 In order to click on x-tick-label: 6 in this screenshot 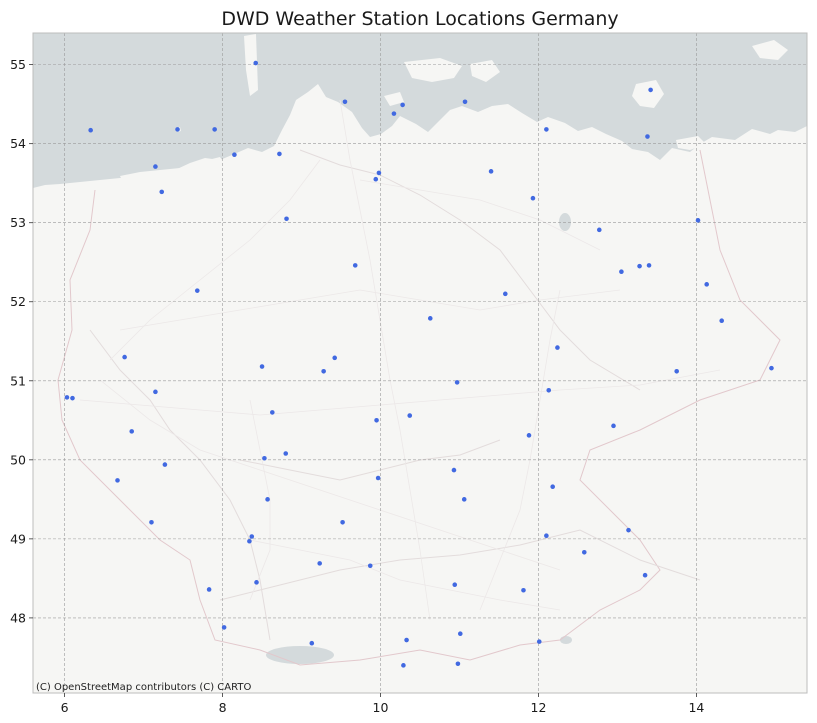, I will do `click(65, 707)`.